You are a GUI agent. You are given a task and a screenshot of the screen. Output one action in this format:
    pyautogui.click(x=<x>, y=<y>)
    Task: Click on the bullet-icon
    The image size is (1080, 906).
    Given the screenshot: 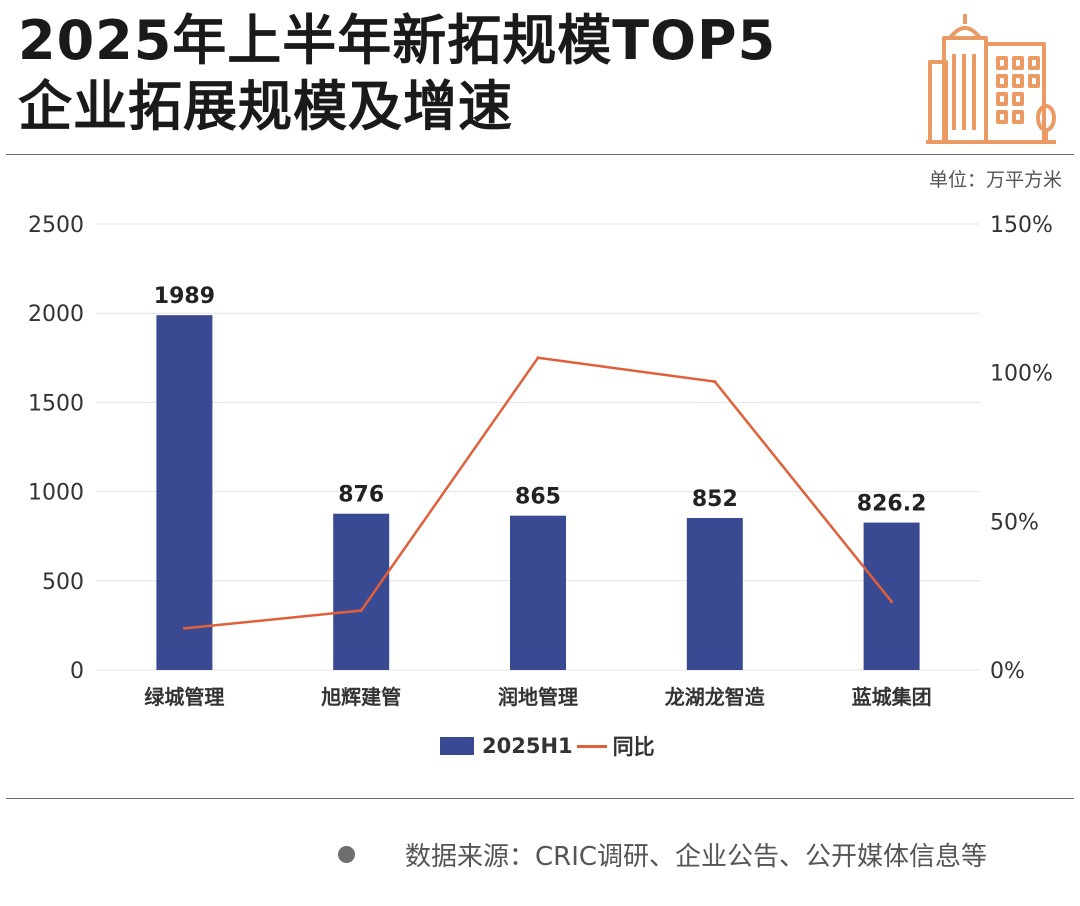 What is the action you would take?
    pyautogui.click(x=346, y=854)
    